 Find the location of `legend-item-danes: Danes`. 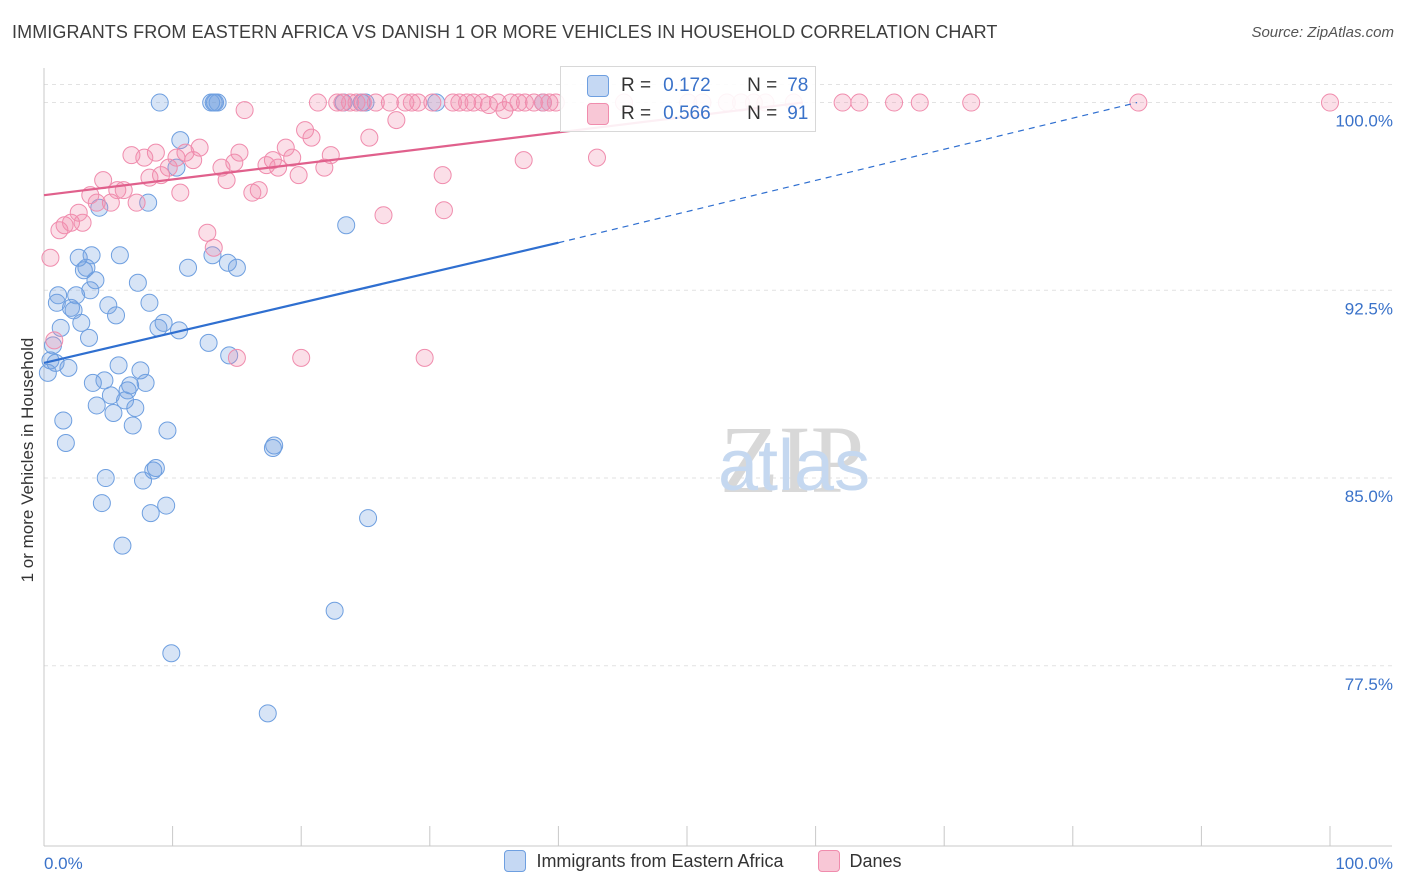

legend-item-danes: Danes is located at coordinates (859, 861).